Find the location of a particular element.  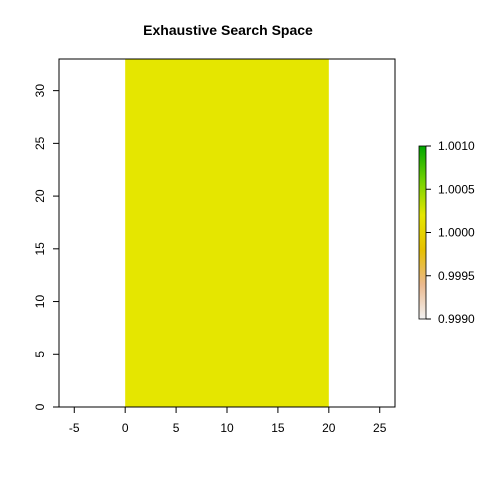

colorbar-legend: 0.9990 0.9995 1.0000 1.0005 1.0010 is located at coordinates (446, 232).